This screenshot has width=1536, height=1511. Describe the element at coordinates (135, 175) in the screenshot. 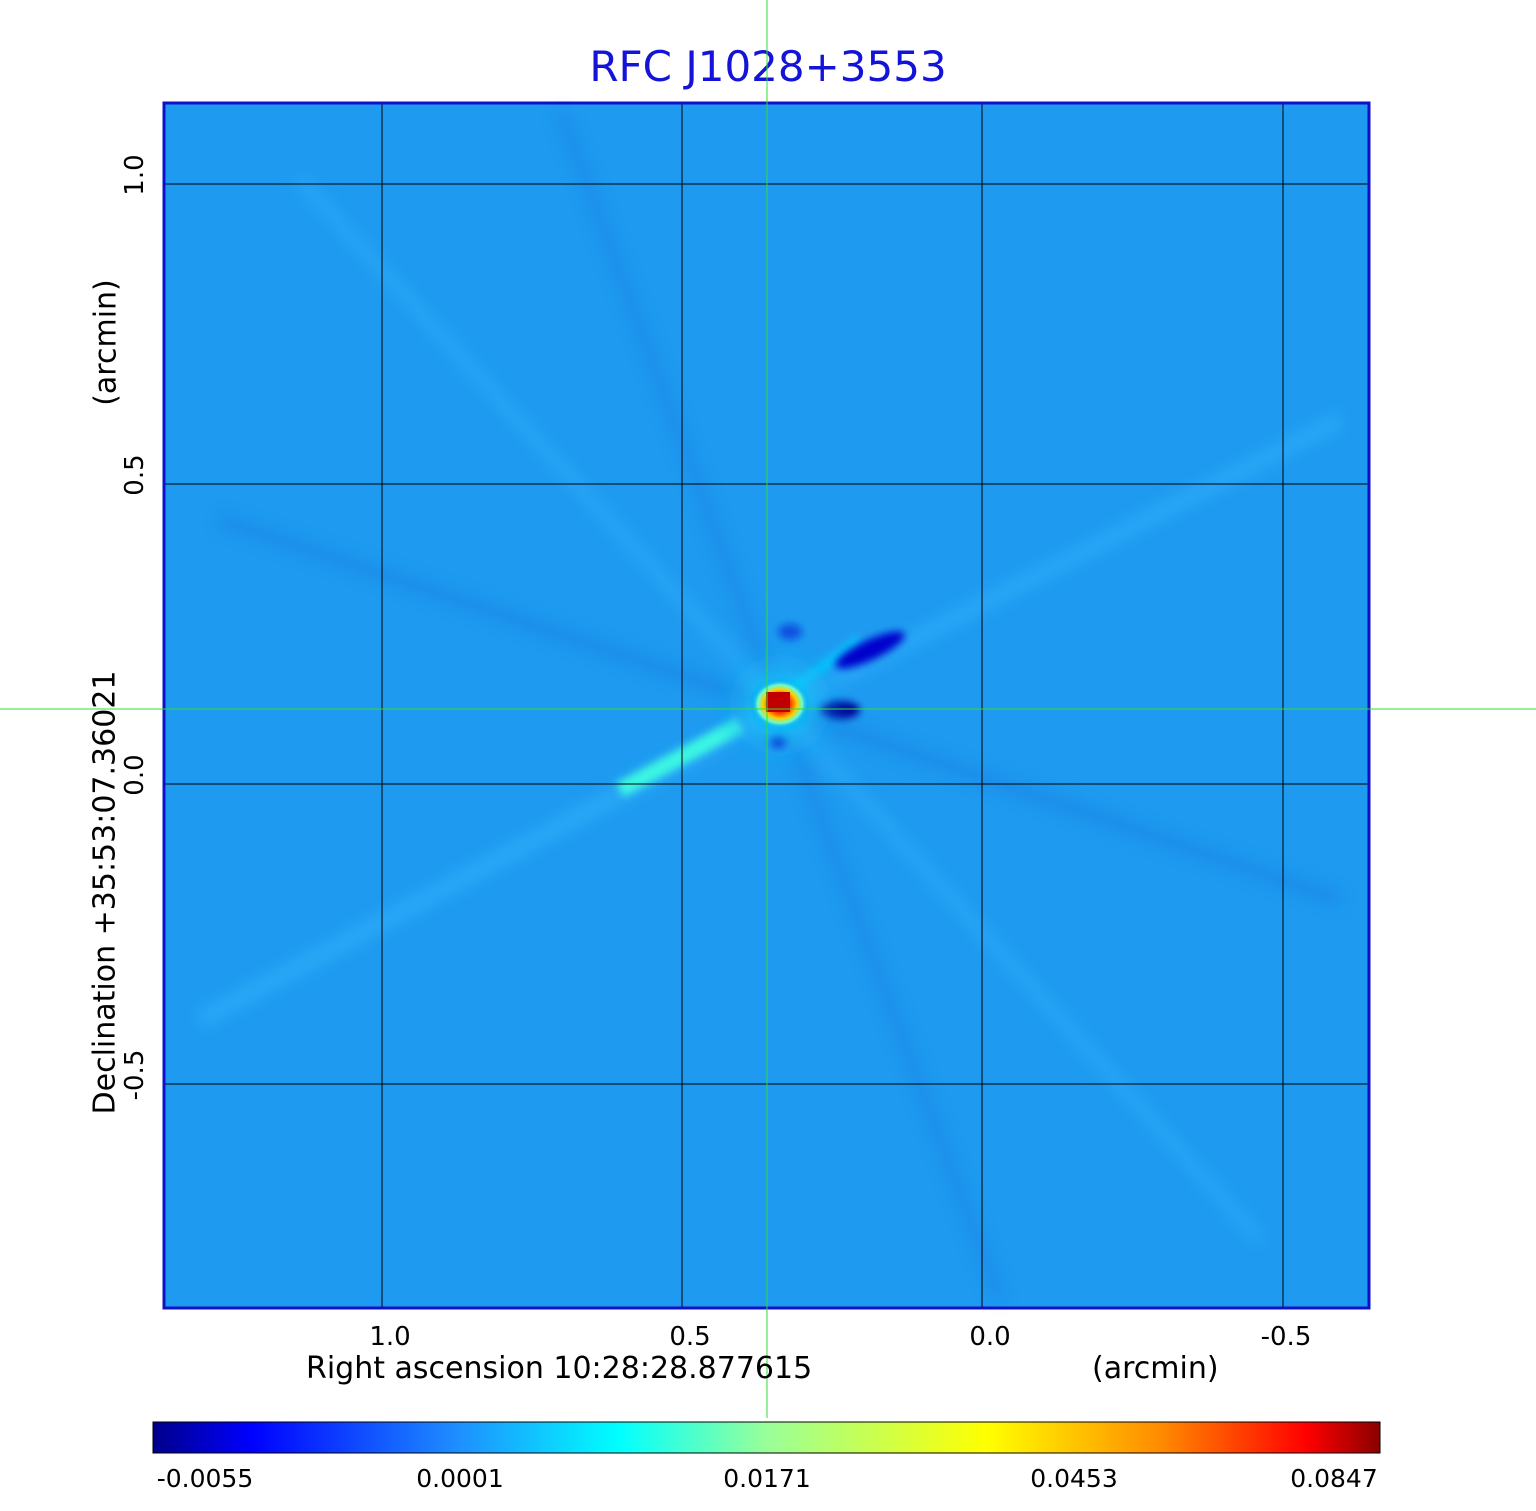

I see `y-tick: 1.0` at that location.